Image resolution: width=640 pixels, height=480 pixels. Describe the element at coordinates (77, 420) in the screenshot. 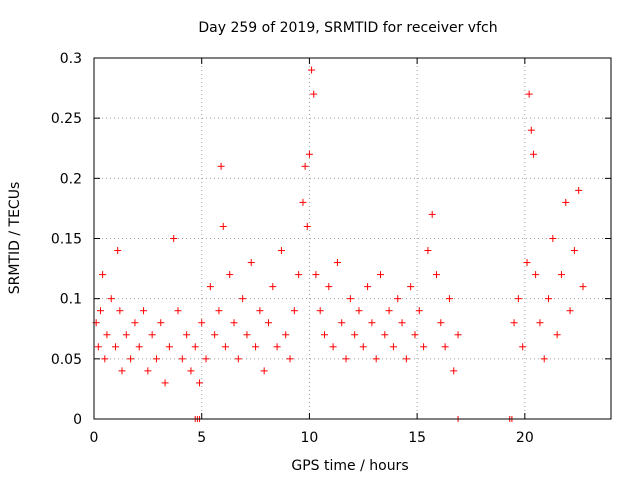

I see `y-tick-label: 0` at that location.